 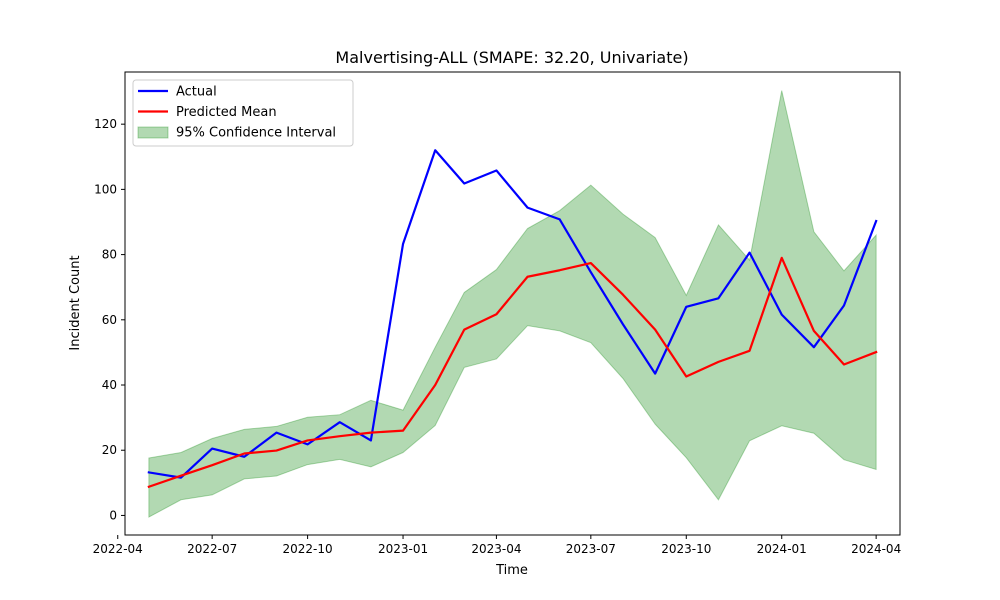 What do you see at coordinates (109, 255) in the screenshot?
I see `y-tick-label: 80` at bounding box center [109, 255].